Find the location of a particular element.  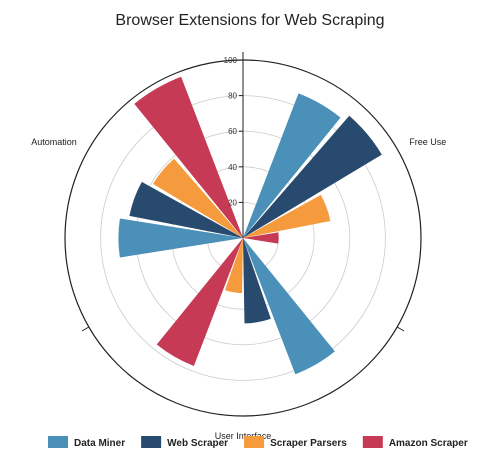

bar-web-scraper-free-use is located at coordinates (312, 176).